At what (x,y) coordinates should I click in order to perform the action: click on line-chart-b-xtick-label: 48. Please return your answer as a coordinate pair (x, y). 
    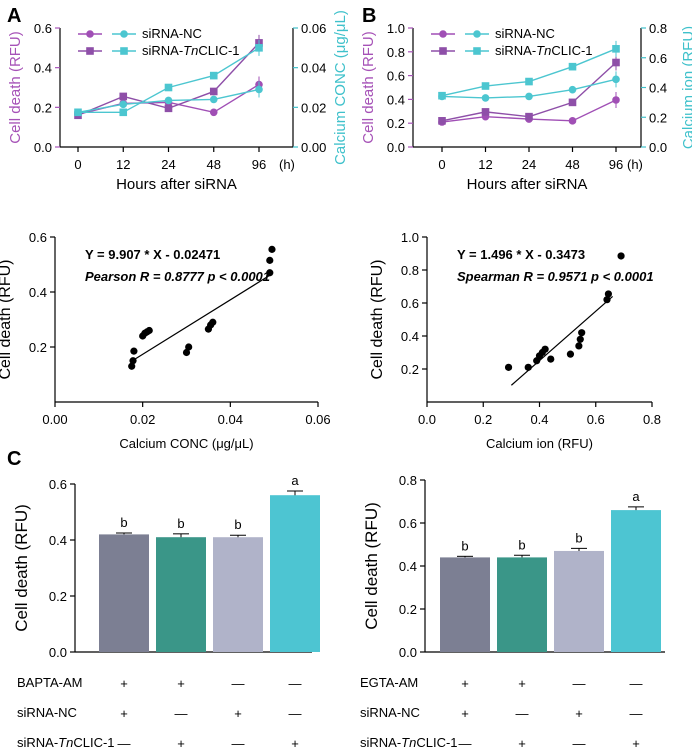
    Looking at the image, I should click on (572, 164).